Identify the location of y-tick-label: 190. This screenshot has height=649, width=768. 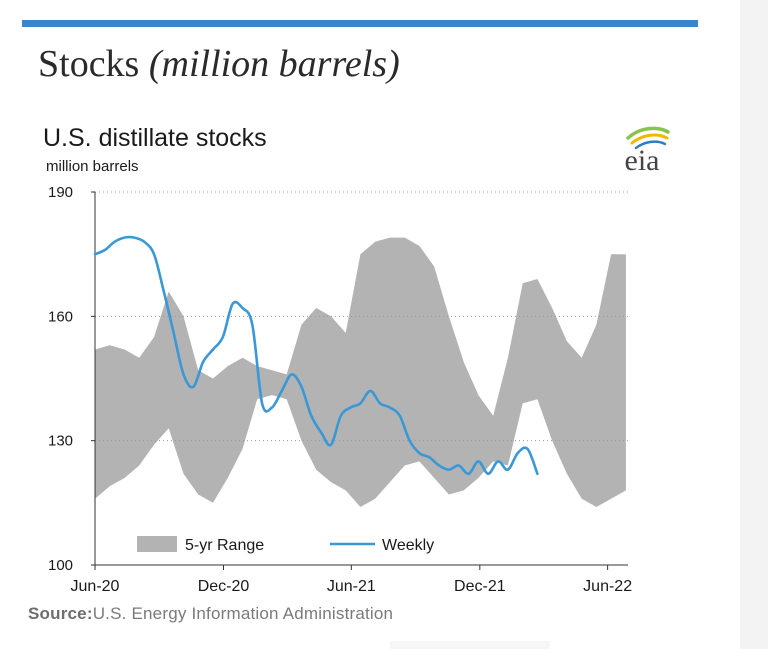
(60, 192).